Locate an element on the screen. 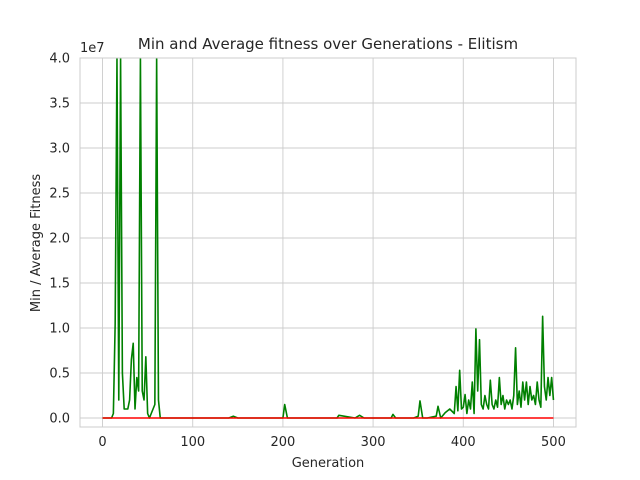 This screenshot has height=480, width=640. x-tick-label: 0 is located at coordinates (102, 442).